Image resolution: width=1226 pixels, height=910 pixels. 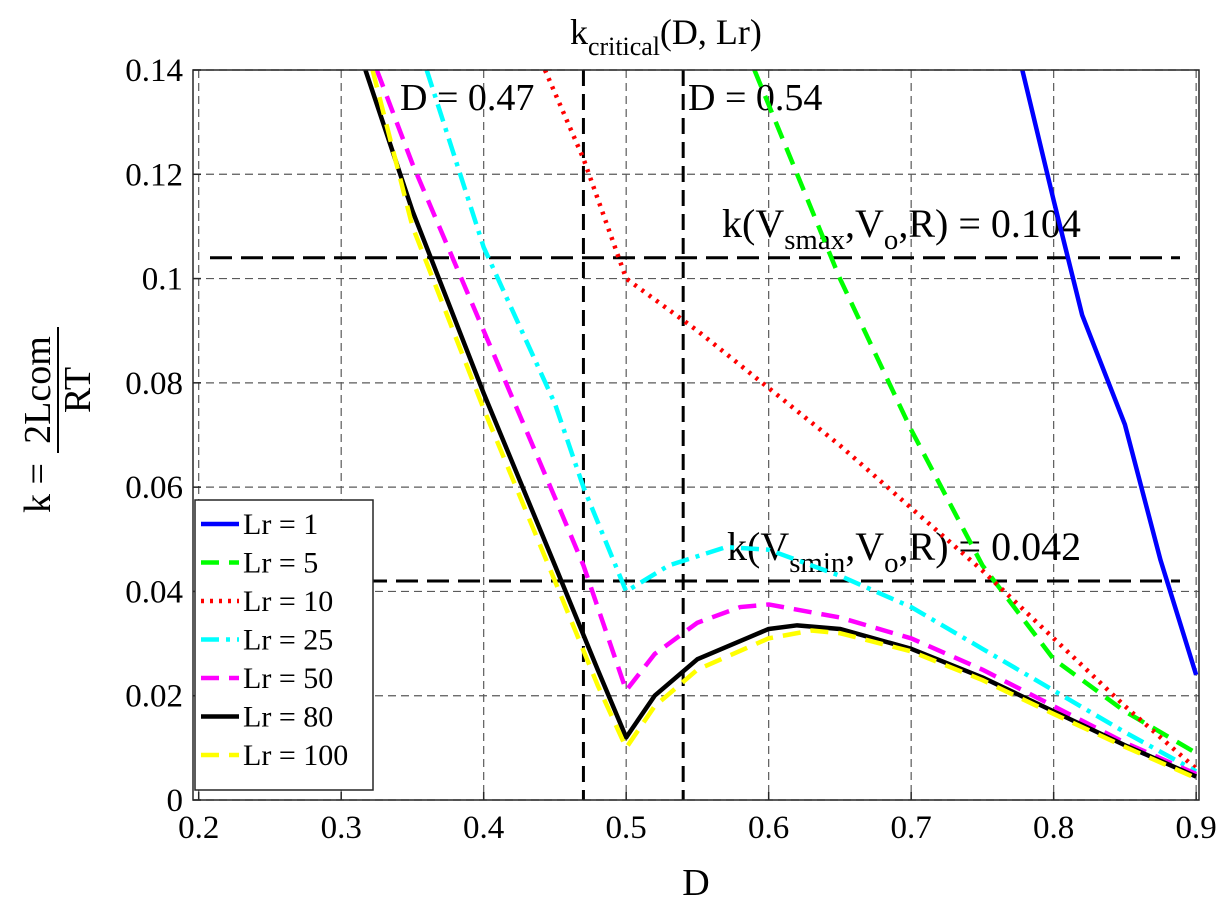 I want to click on annotation: k(Vsmax,Vo,R) = 0.104, so click(x=901, y=228).